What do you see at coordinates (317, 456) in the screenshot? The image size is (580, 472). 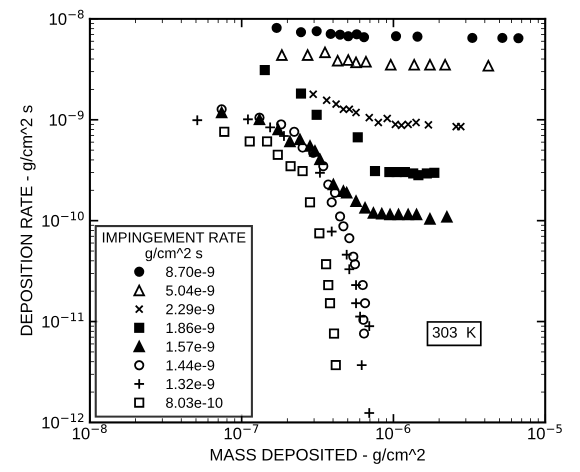 I see `x-axis-title: MASS DEPOSITED - g/cm^2` at bounding box center [317, 456].